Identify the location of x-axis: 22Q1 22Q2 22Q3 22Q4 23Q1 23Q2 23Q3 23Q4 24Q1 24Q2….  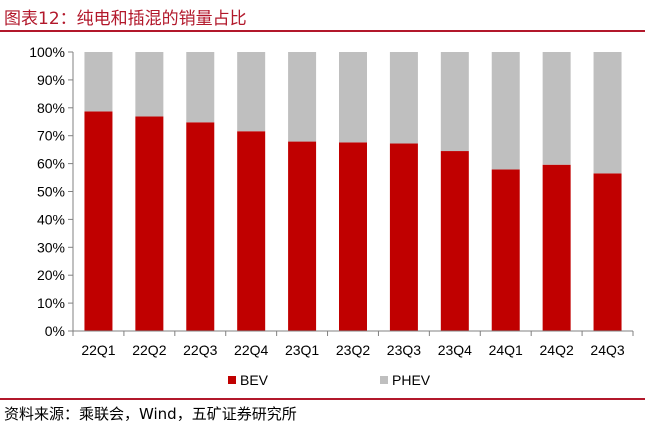
(353, 344).